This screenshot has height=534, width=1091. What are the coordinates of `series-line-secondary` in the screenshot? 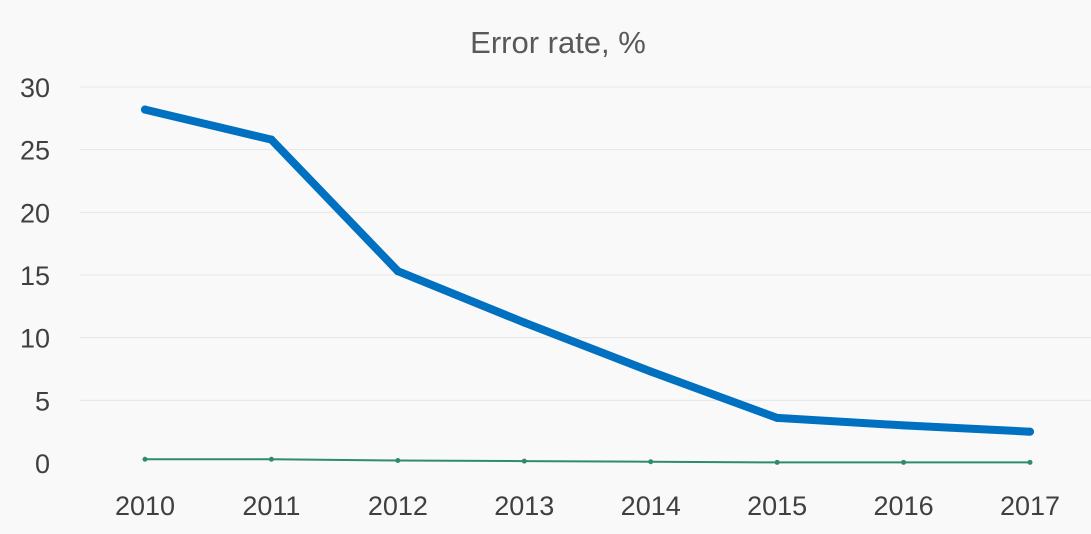 It's located at (587, 461).